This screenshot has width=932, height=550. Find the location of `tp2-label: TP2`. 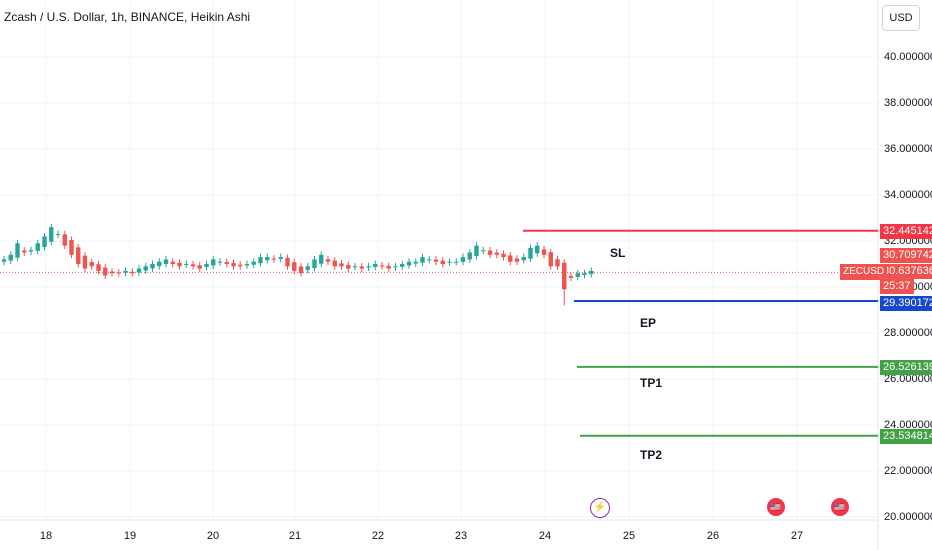

tp2-label: TP2 is located at coordinates (651, 455).